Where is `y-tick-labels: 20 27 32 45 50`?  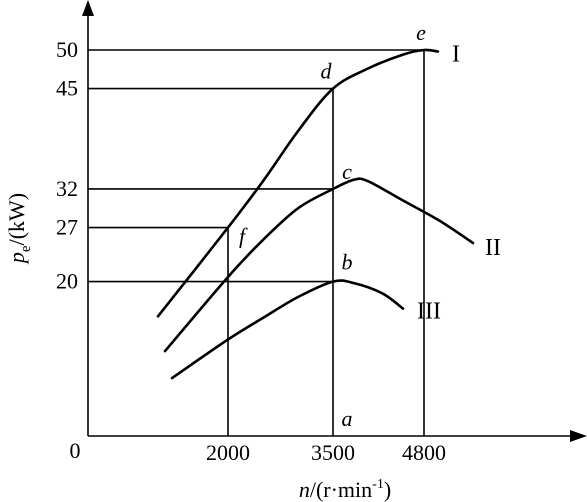
y-tick-labels: 20 27 32 45 50 is located at coordinates (67, 165).